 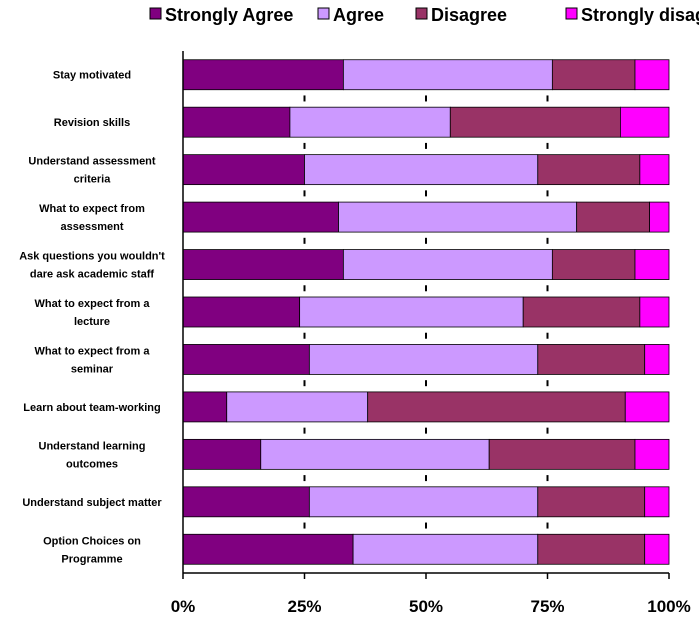 What do you see at coordinates (93, 313) in the screenshot?
I see `category-label-what-to-expect-from-a-lecture: What to expect from a lecture` at bounding box center [93, 313].